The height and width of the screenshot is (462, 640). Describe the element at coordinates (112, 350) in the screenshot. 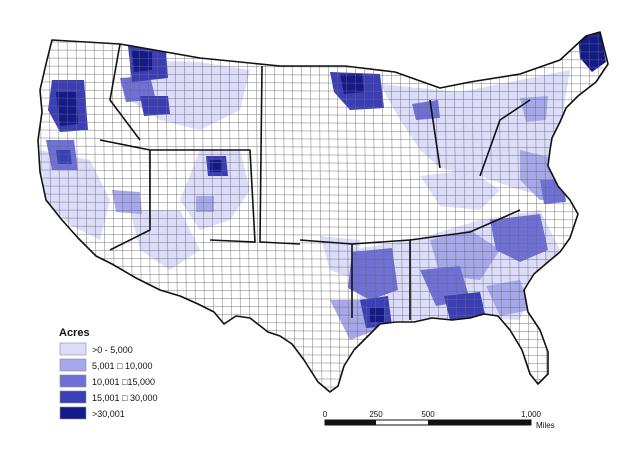

I see `legend-label-1: >0 - 5,000` at that location.